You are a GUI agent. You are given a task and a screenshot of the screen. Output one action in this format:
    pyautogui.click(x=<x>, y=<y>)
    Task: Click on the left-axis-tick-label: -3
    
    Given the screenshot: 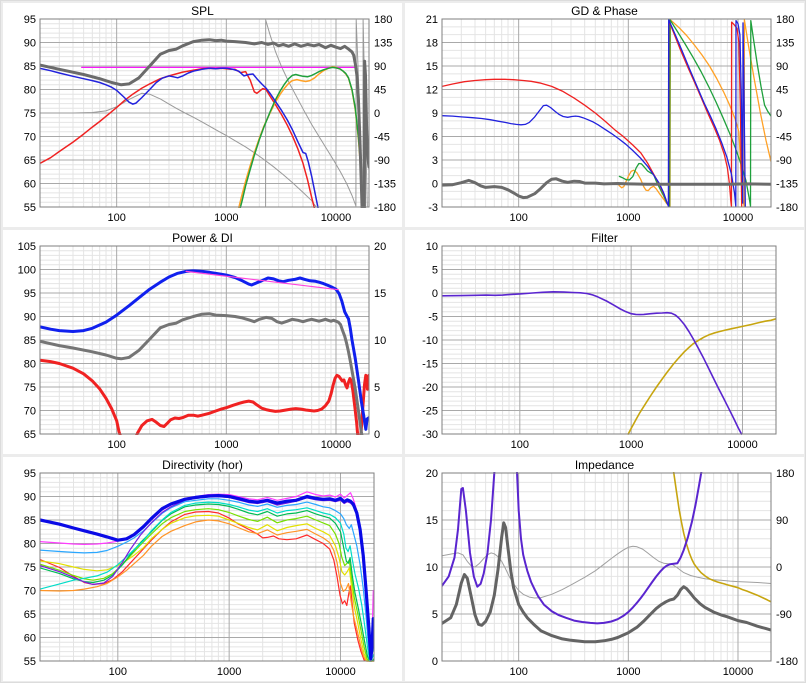 What is the action you would take?
    pyautogui.click(x=433, y=208)
    